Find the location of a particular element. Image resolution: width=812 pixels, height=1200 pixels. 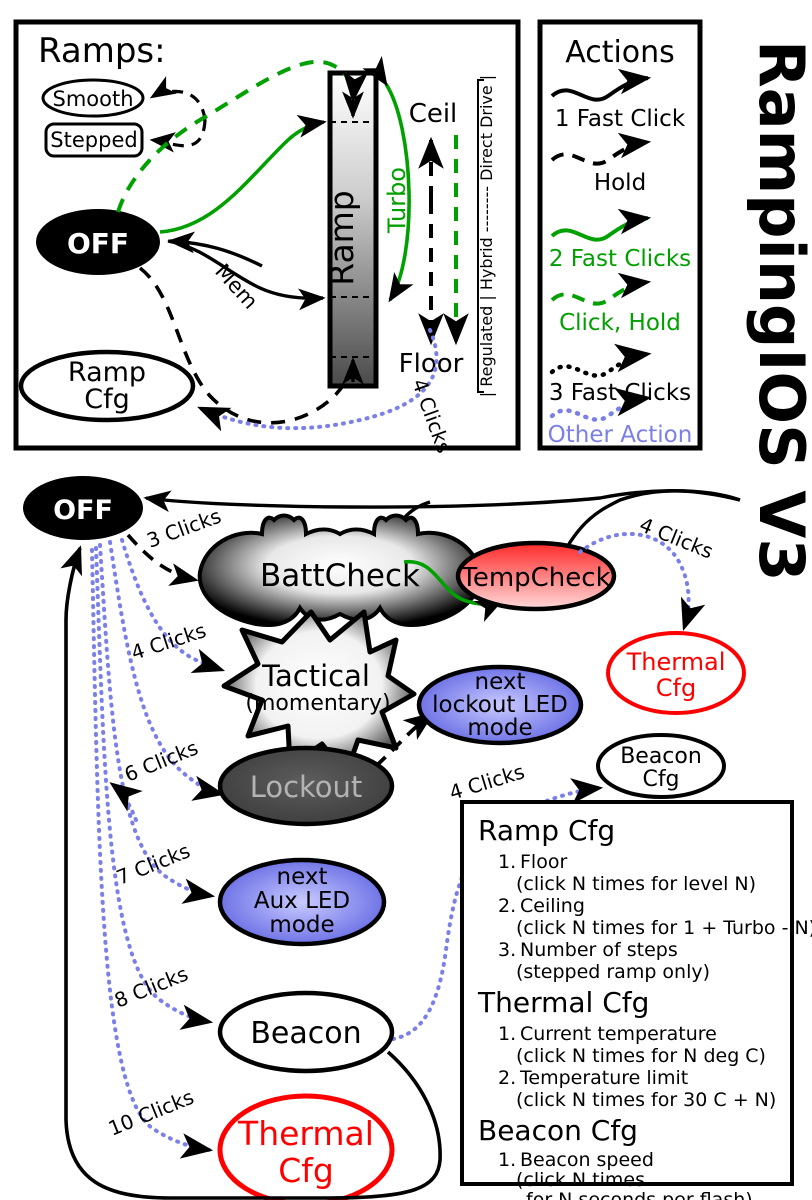

node-next-lockout-led-label-2: lockout LED is located at coordinates (500, 705).